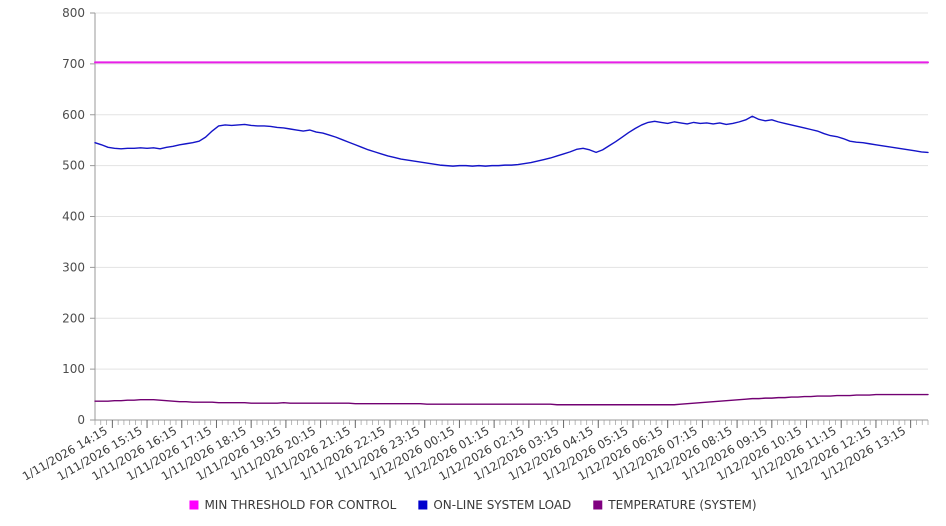 The image size is (946, 526). What do you see at coordinates (73, 369) in the screenshot?
I see `y-axis-tick-label: 100` at bounding box center [73, 369].